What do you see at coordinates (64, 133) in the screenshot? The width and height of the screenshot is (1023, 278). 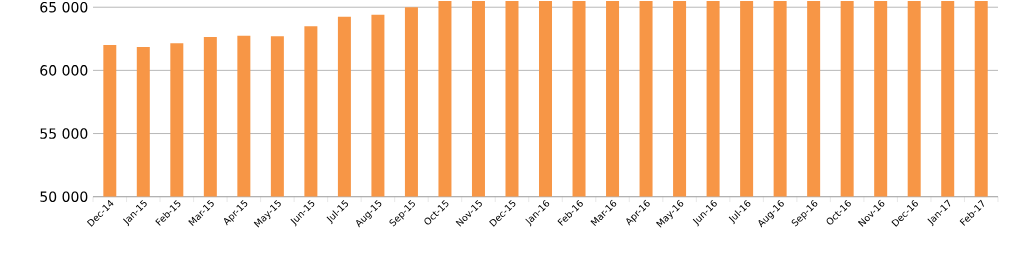 I see `y-tick-label: 55 000` at bounding box center [64, 133].